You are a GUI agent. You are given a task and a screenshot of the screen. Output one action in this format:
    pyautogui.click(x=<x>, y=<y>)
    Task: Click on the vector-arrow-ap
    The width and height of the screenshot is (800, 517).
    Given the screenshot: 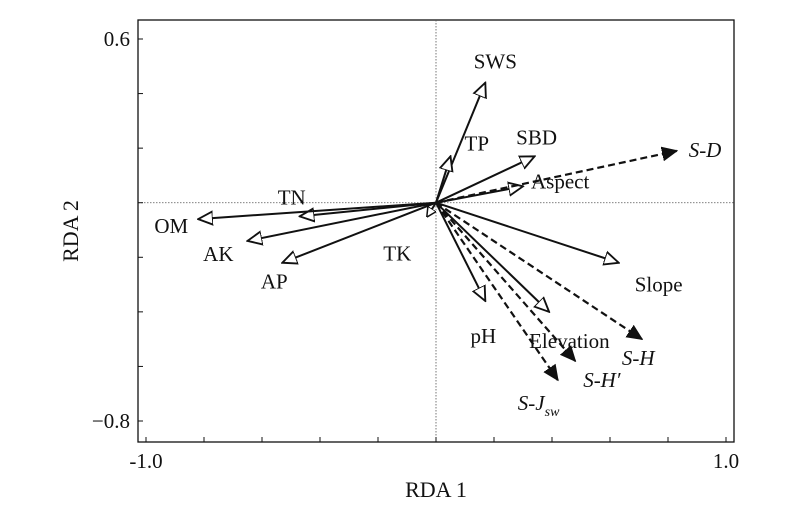 What is the action you would take?
    pyautogui.click(x=359, y=232)
    